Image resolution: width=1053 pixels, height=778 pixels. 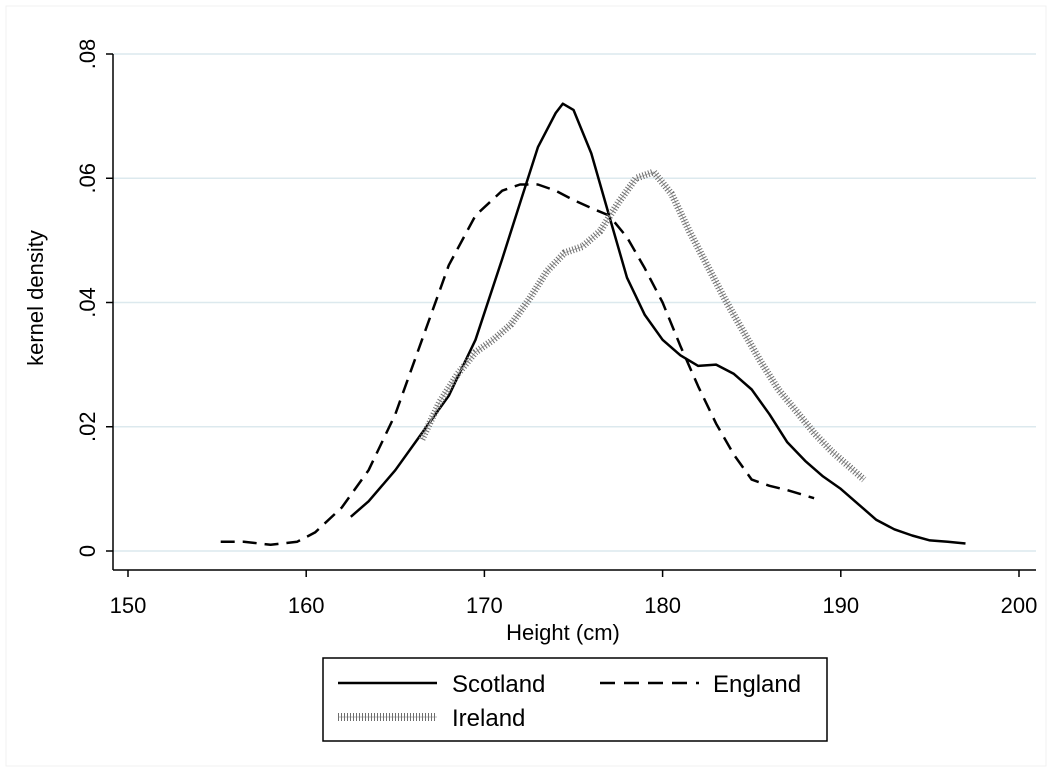 I want to click on y-ticks: 0 .02 .04 .06 .08, so click(x=94, y=298).